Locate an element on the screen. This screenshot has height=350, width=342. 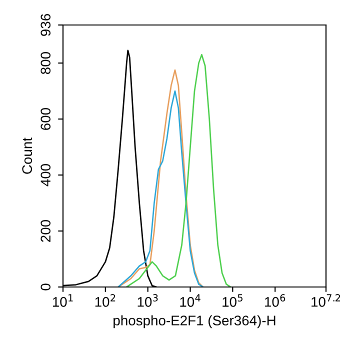
y-tick-label: 200 is located at coordinates (45, 231).